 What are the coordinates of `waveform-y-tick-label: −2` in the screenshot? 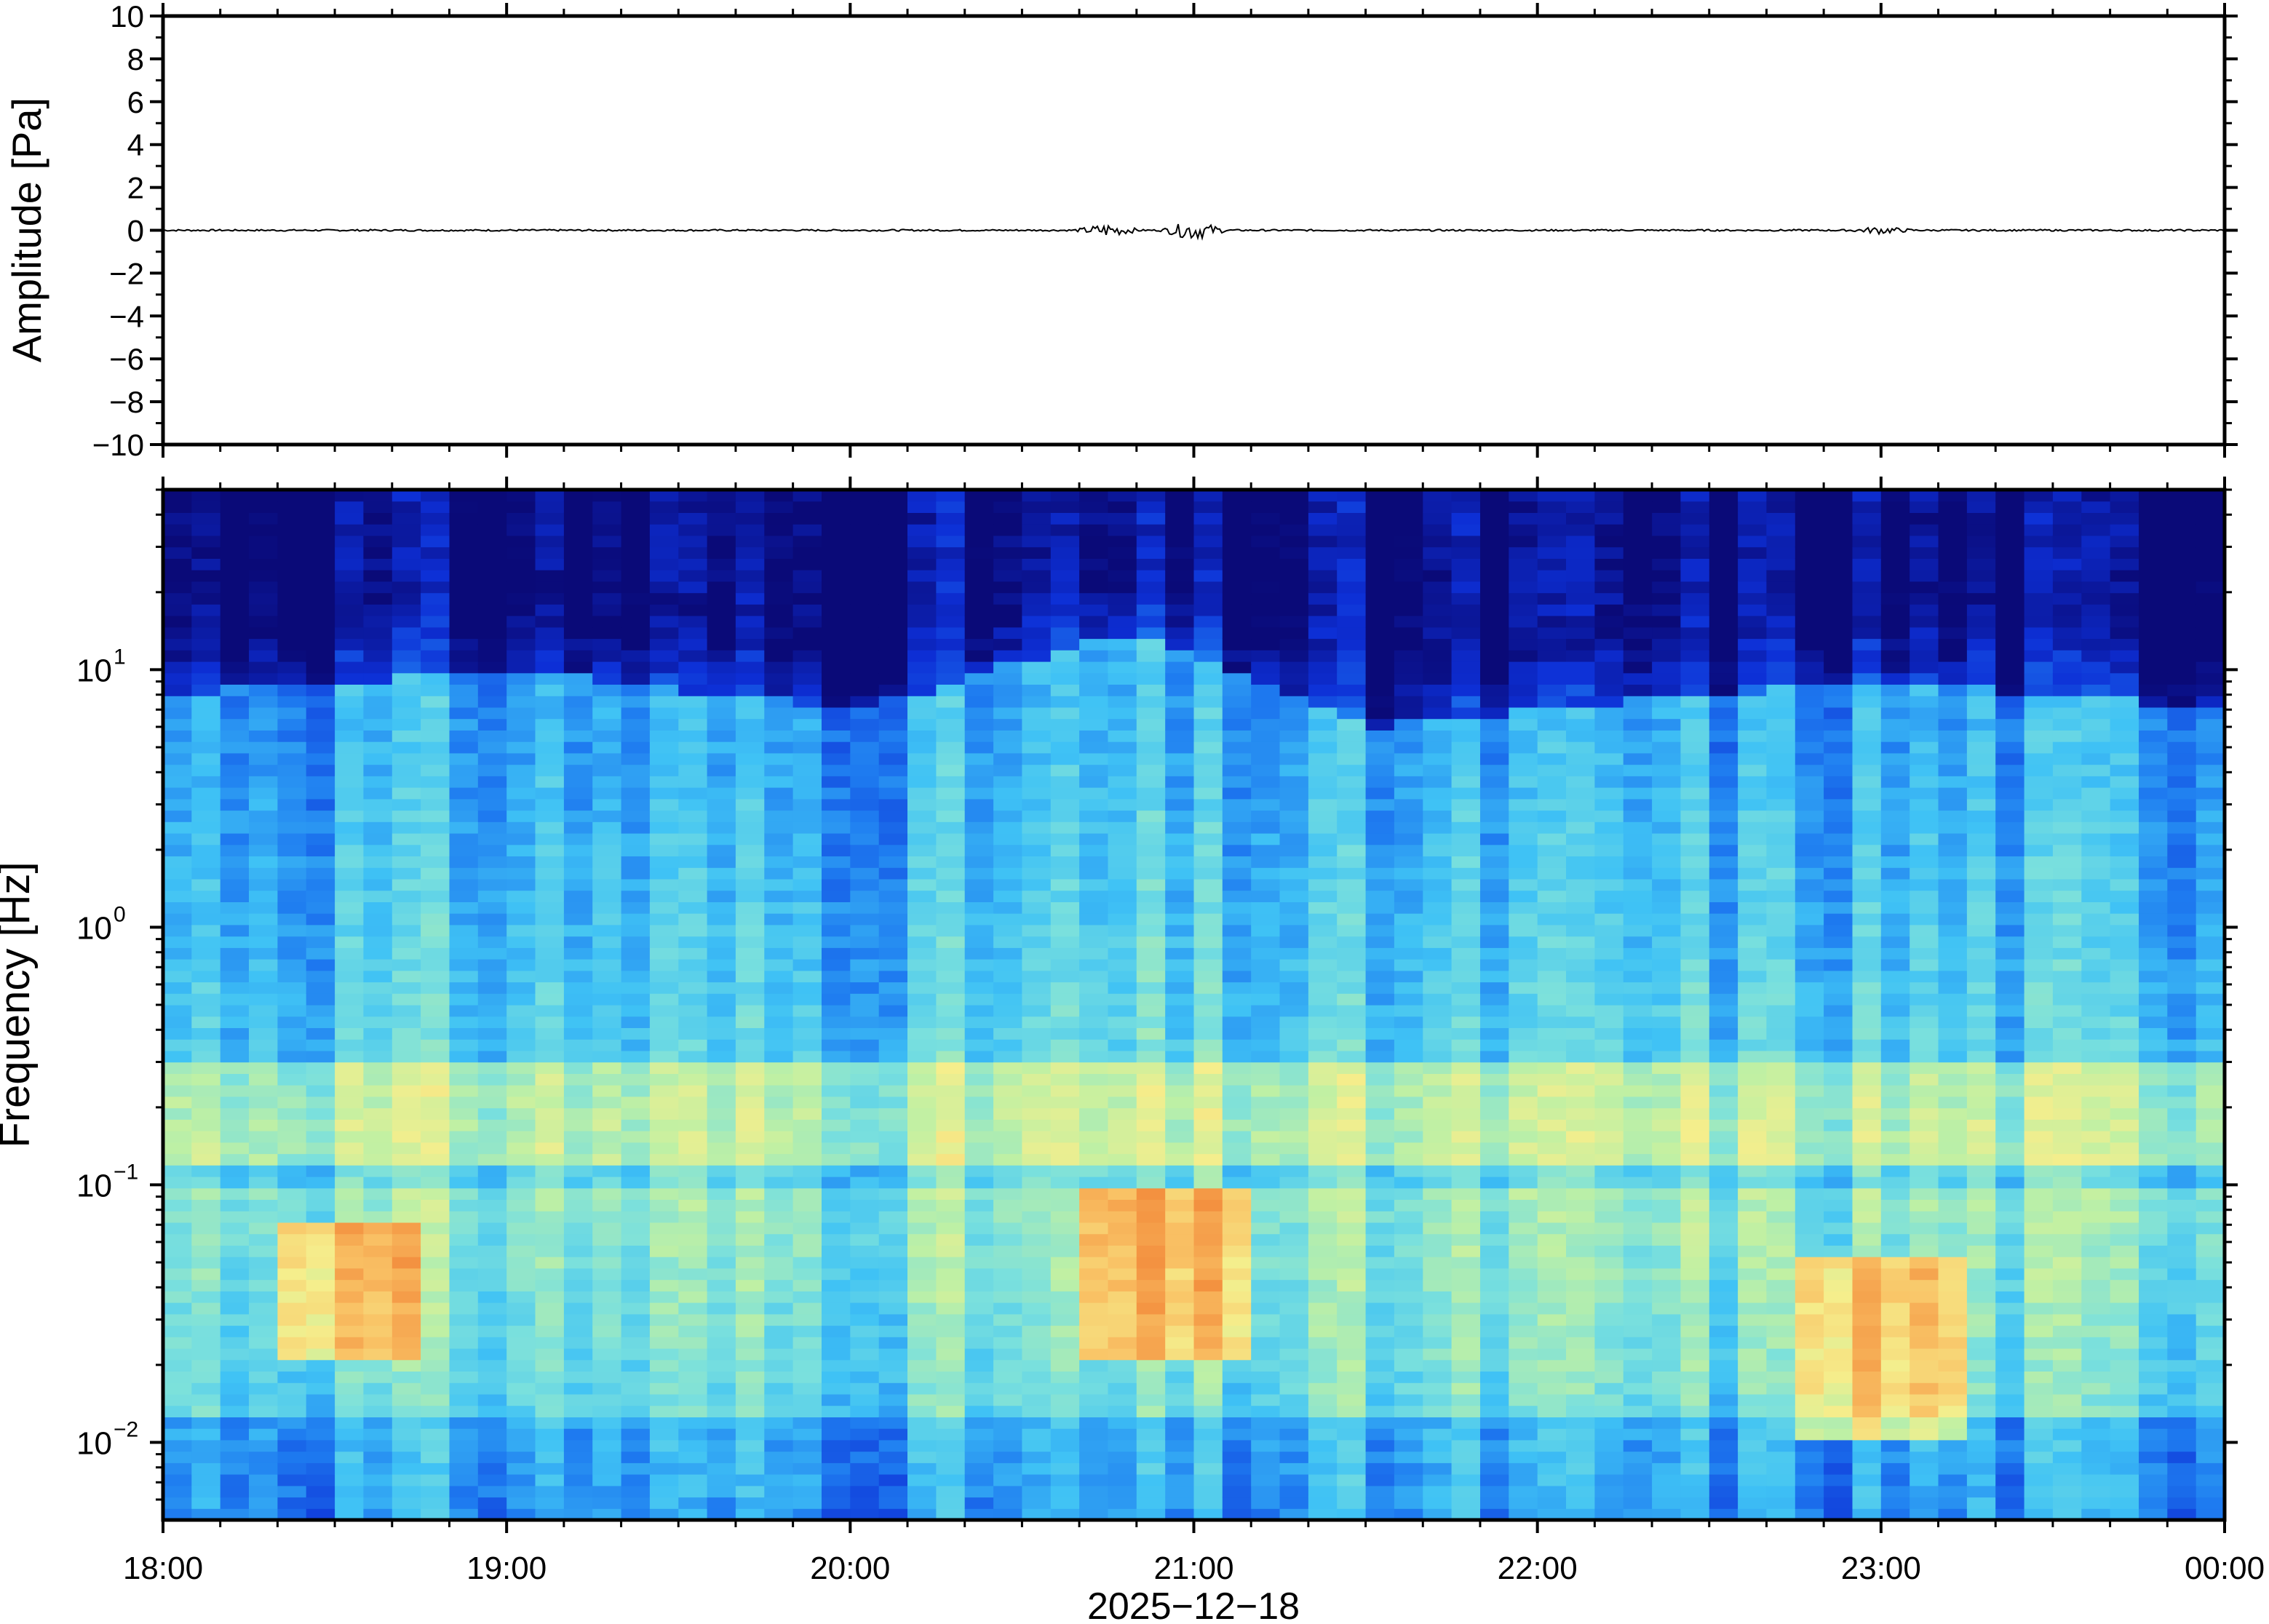 It's located at (126, 273).